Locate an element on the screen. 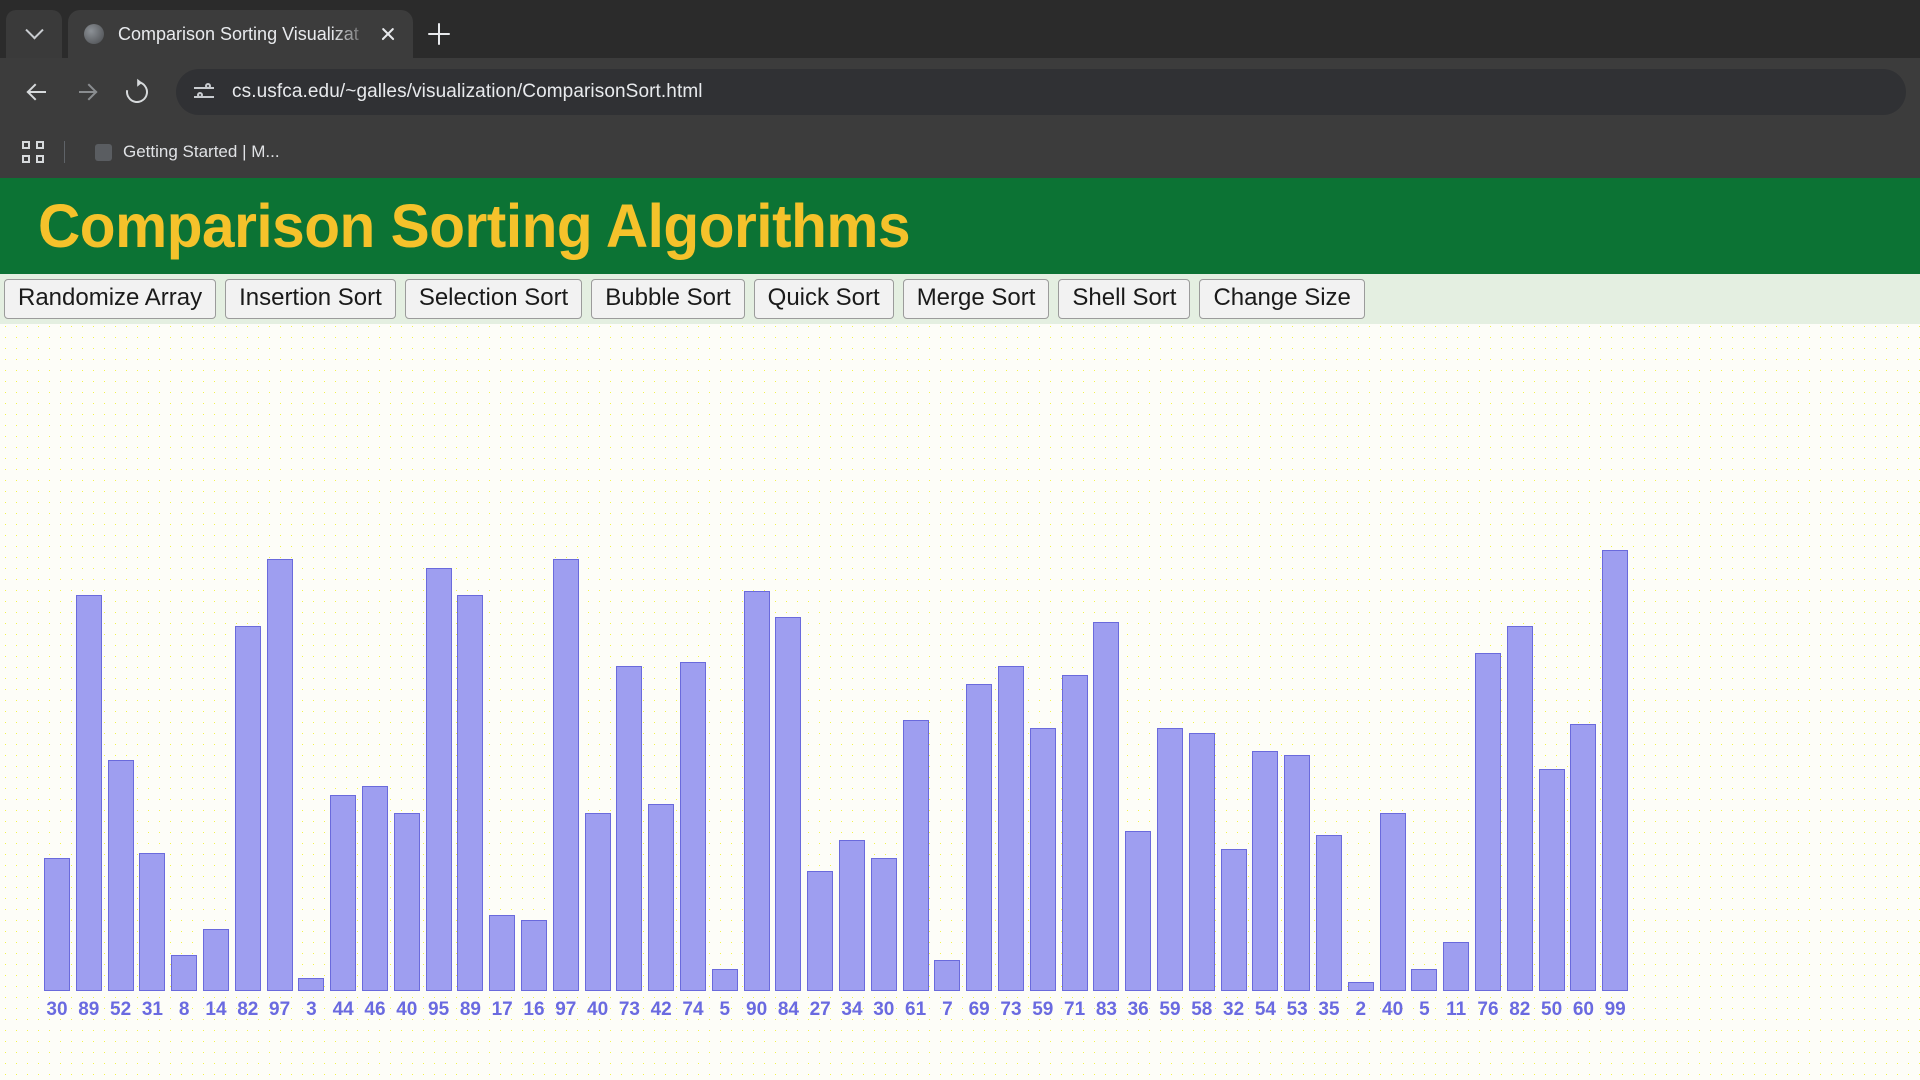  bar-value-label: 73 is located at coordinates (1011, 1009).